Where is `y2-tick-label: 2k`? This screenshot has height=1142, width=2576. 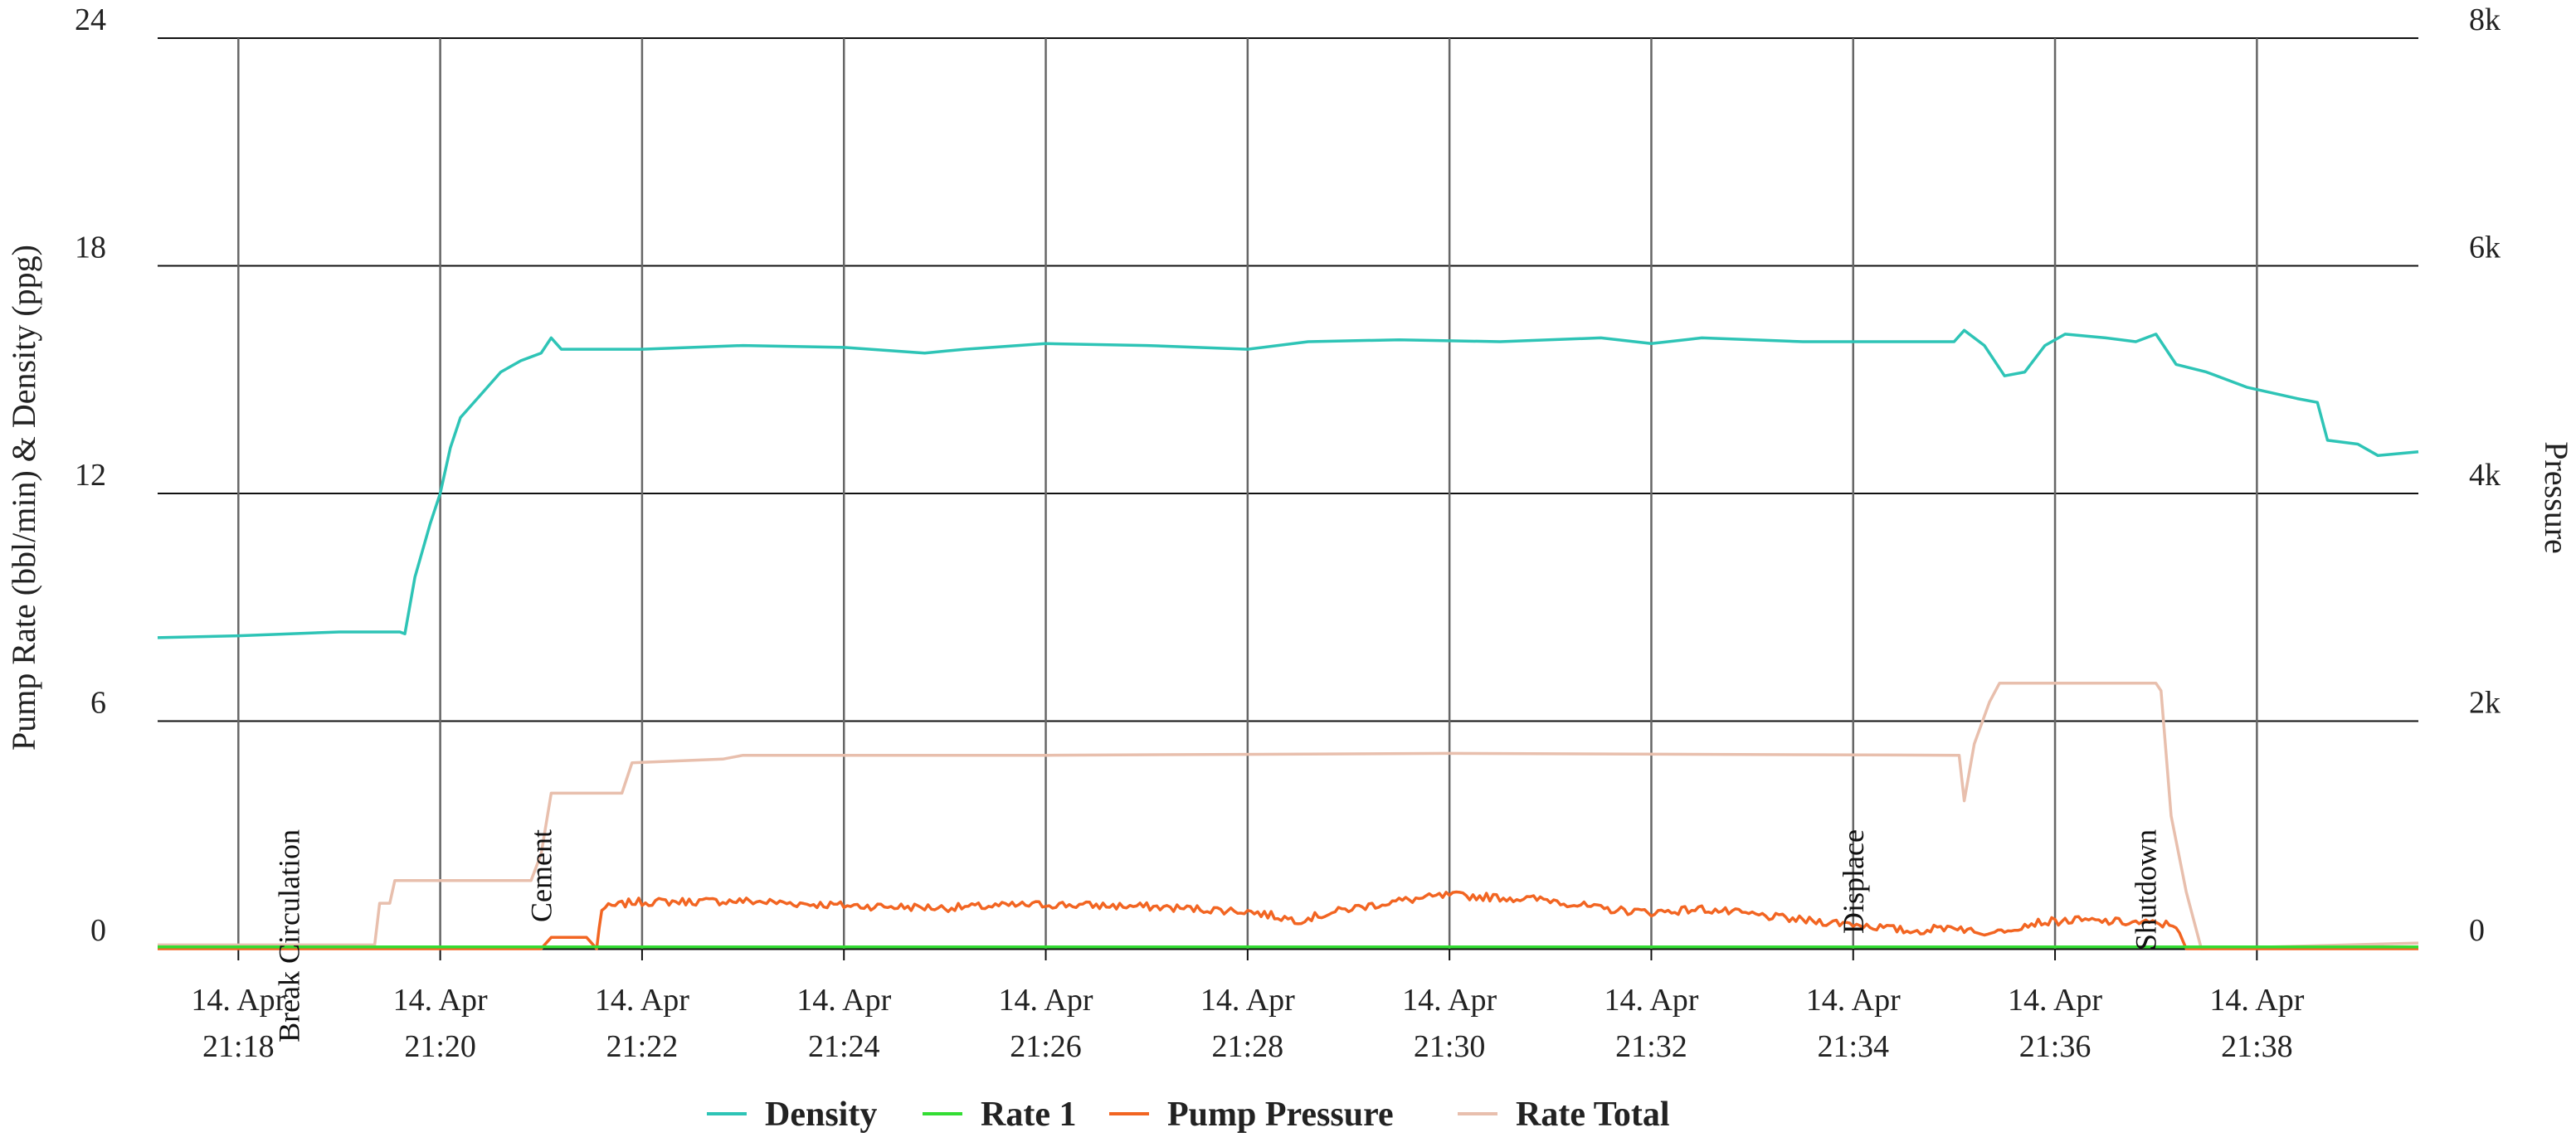 y2-tick-label: 2k is located at coordinates (2485, 703).